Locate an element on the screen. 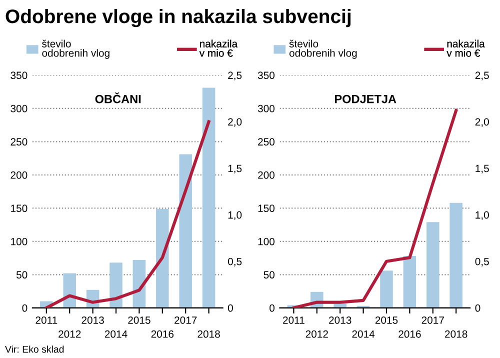 This screenshot has height=358, width=500. text: OBČANI is located at coordinates (118, 98).